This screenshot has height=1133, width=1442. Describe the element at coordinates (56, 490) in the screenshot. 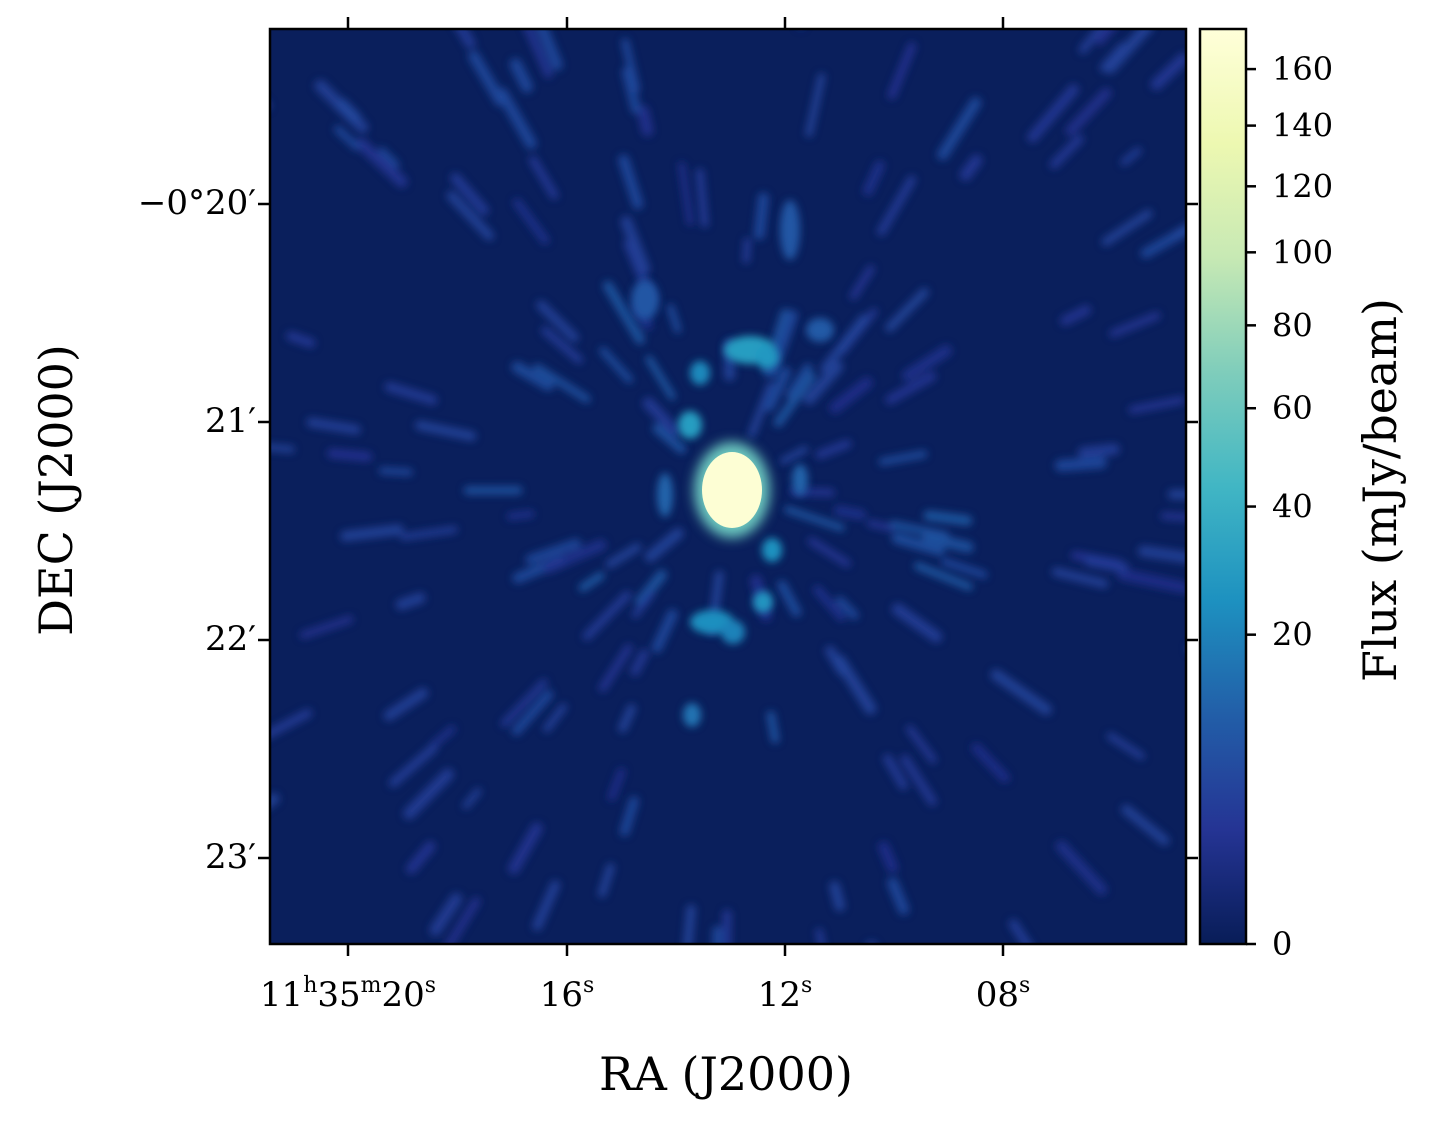

I see `y-axis-title: DEC (J2000)` at that location.